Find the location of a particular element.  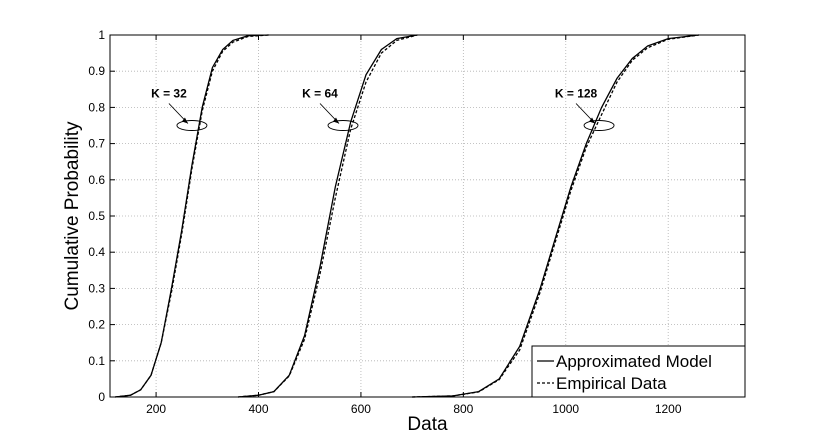

annotation-label: K = 32 is located at coordinates (169, 94).